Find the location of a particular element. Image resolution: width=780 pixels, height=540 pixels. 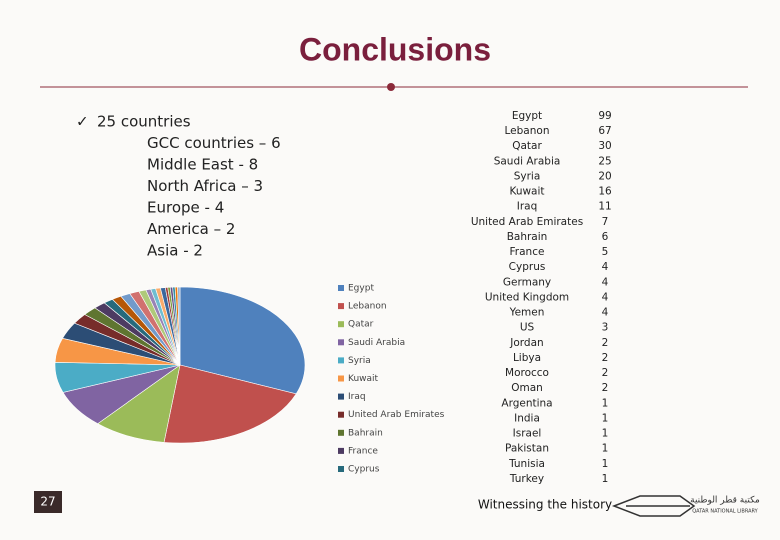

country-name: Qatar is located at coordinates (527, 146).